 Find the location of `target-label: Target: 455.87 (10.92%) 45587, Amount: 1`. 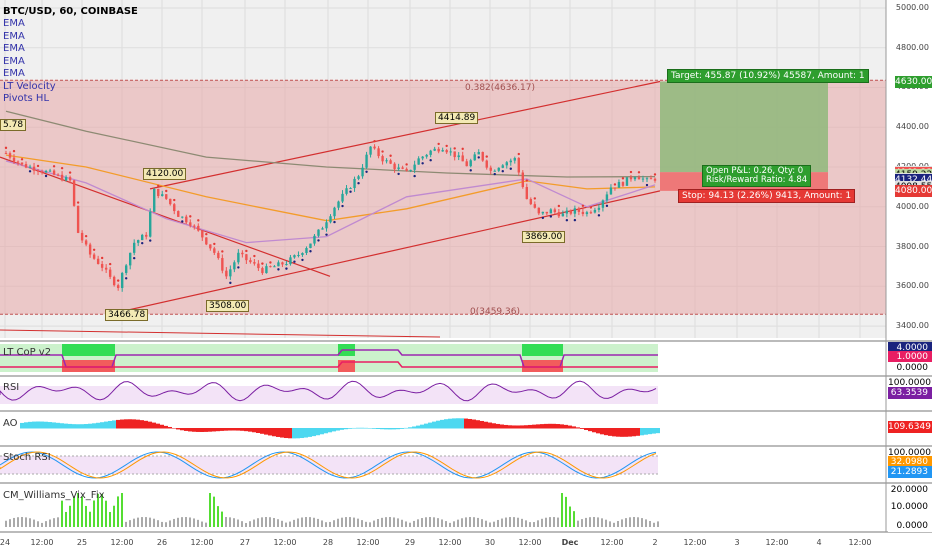

target-label: Target: 455.87 (10.92%) 45587, Amount: 1 is located at coordinates (768, 76).